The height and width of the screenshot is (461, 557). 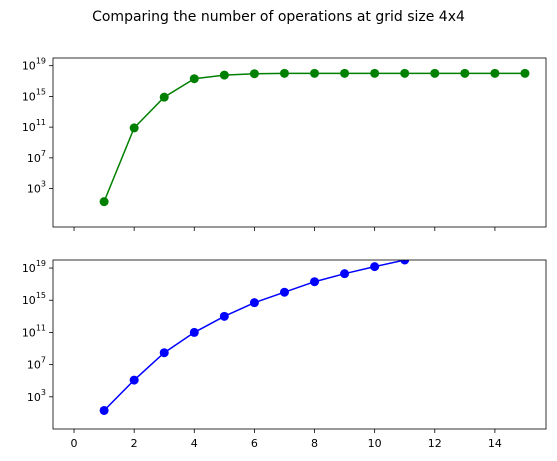 What do you see at coordinates (254, 443) in the screenshot?
I see `x-tick-label: 6` at bounding box center [254, 443].